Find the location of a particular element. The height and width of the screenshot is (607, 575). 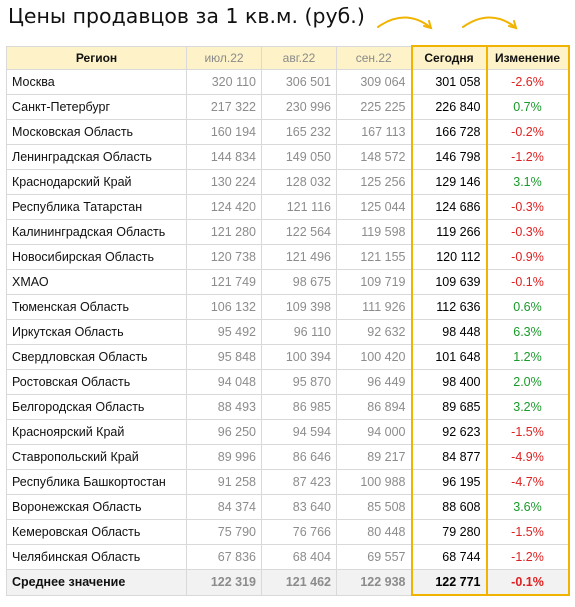

jul-price-cell: 122 319 is located at coordinates (224, 583).